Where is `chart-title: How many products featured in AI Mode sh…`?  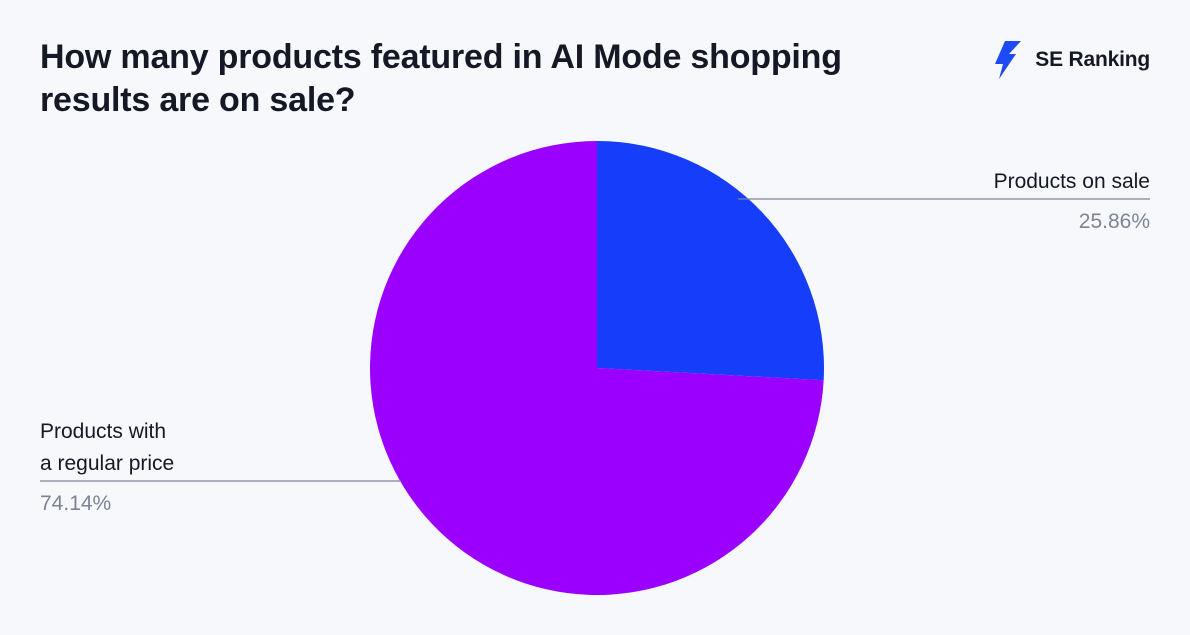
chart-title: How many products featured in AI Mode sh… is located at coordinates (441, 78).